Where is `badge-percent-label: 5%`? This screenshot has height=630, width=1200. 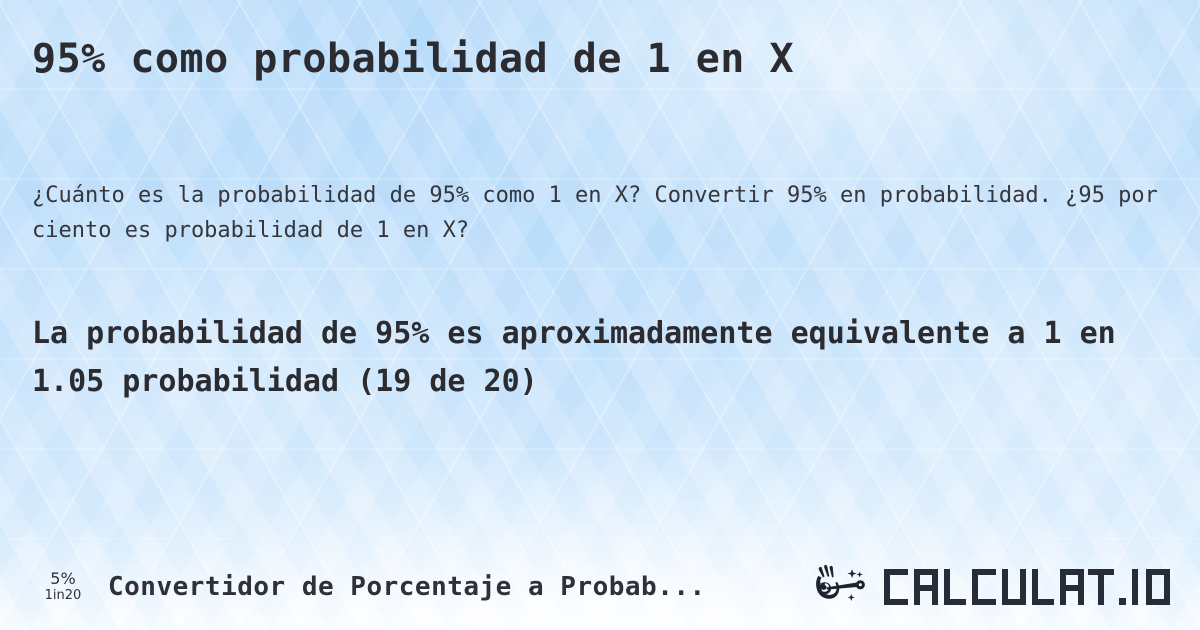
badge-percent-label: 5% is located at coordinates (63, 579).